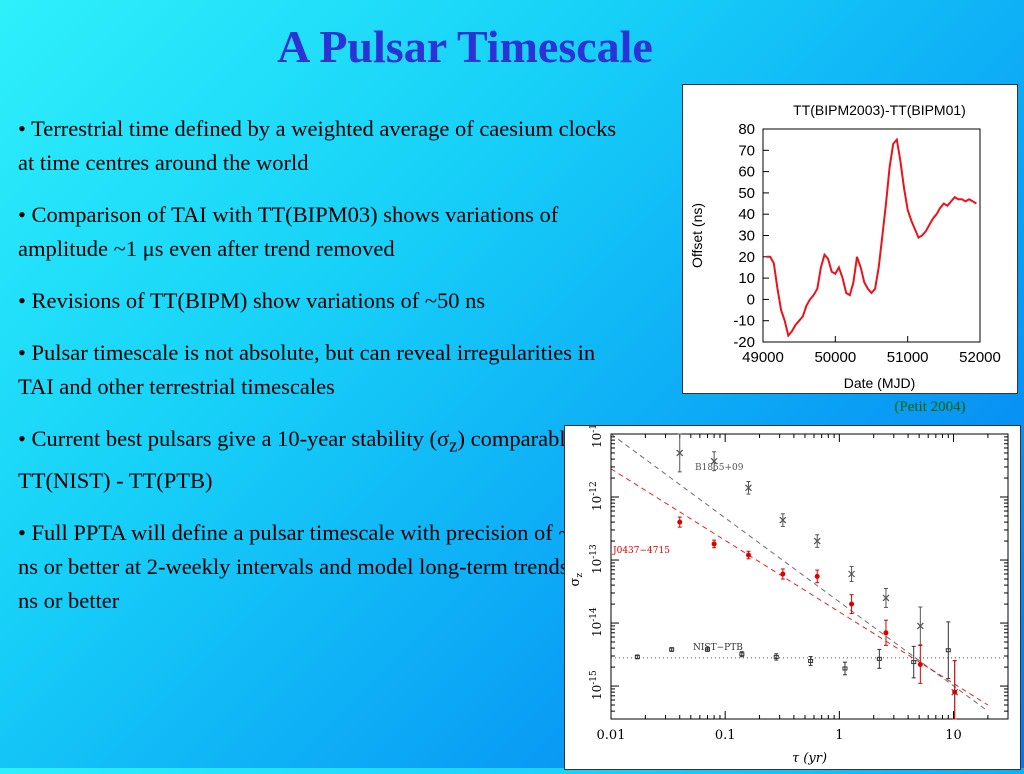 The width and height of the screenshot is (1024, 774). What do you see at coordinates (880, 383) in the screenshot?
I see `x-axis-label: Date (MJD)` at bounding box center [880, 383].